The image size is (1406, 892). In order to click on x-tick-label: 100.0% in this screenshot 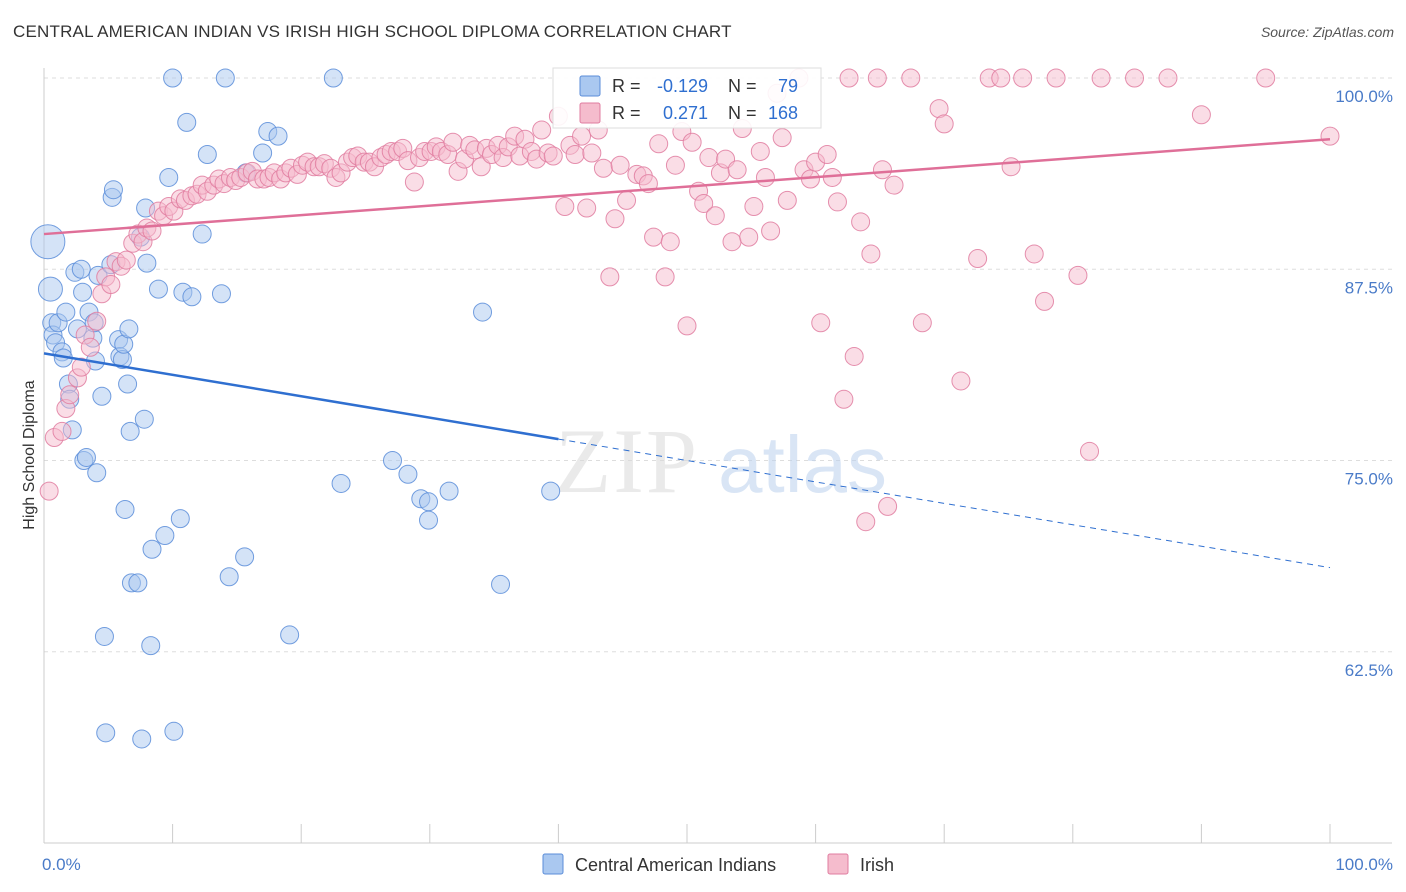, I will do `click(1364, 864)`.